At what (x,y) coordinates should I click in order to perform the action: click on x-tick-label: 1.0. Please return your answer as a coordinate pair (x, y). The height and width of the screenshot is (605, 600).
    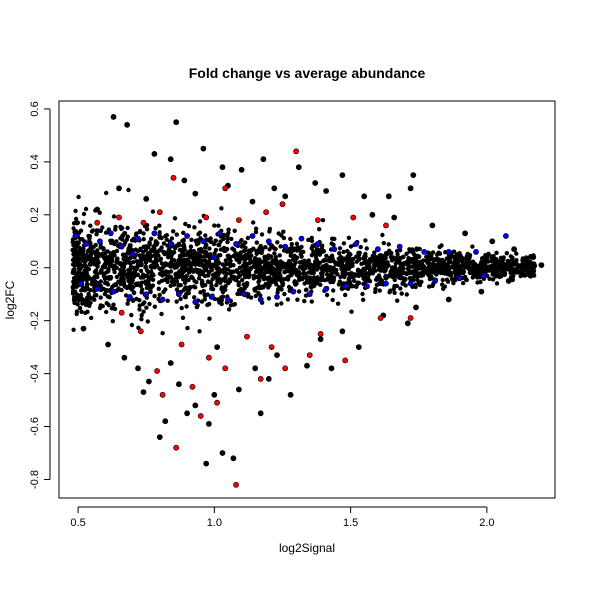
    Looking at the image, I should click on (214, 523).